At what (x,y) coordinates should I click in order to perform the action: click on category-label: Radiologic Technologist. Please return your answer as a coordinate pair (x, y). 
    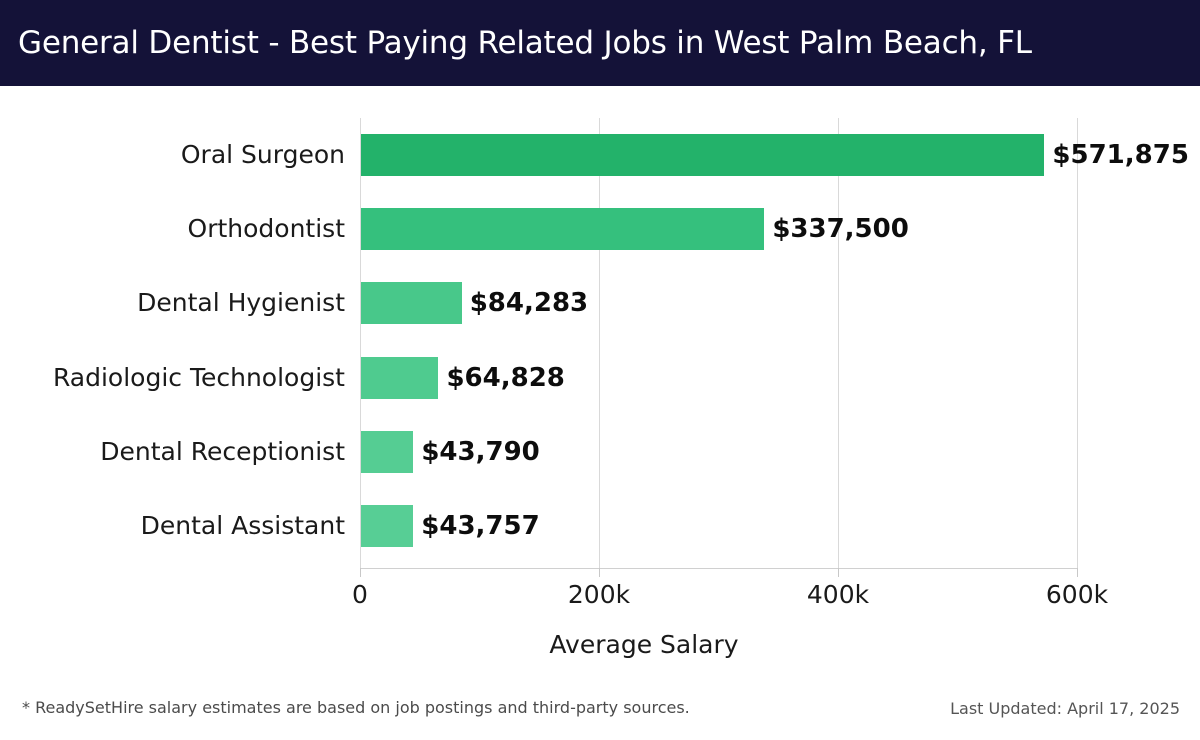
    Looking at the image, I should click on (198, 377).